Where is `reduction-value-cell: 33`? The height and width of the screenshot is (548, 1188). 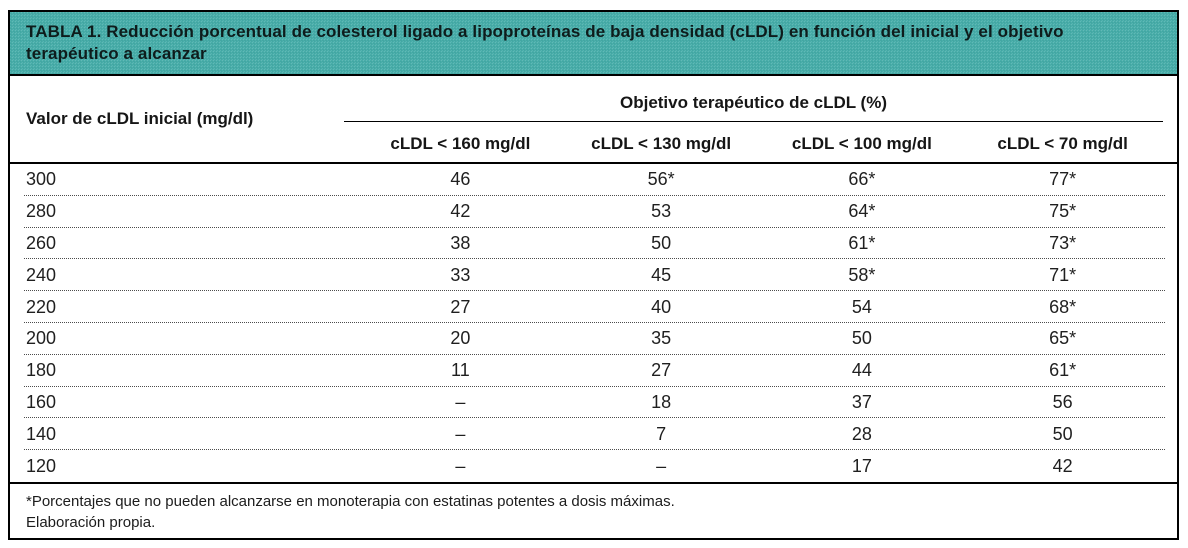 reduction-value-cell: 33 is located at coordinates (460, 274).